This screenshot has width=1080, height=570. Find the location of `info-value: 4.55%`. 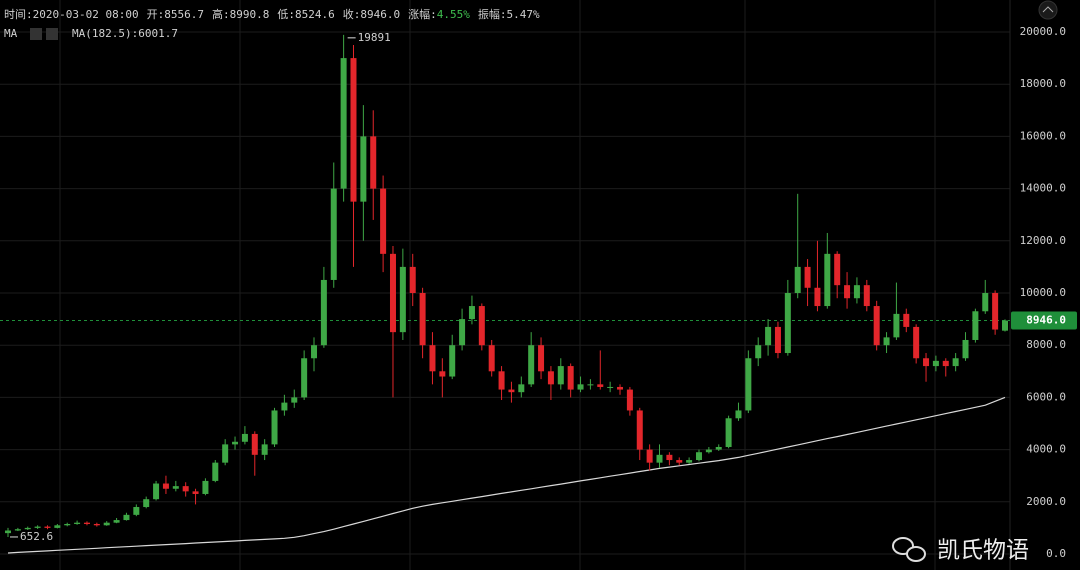

info-value: 4.55% is located at coordinates (453, 14).